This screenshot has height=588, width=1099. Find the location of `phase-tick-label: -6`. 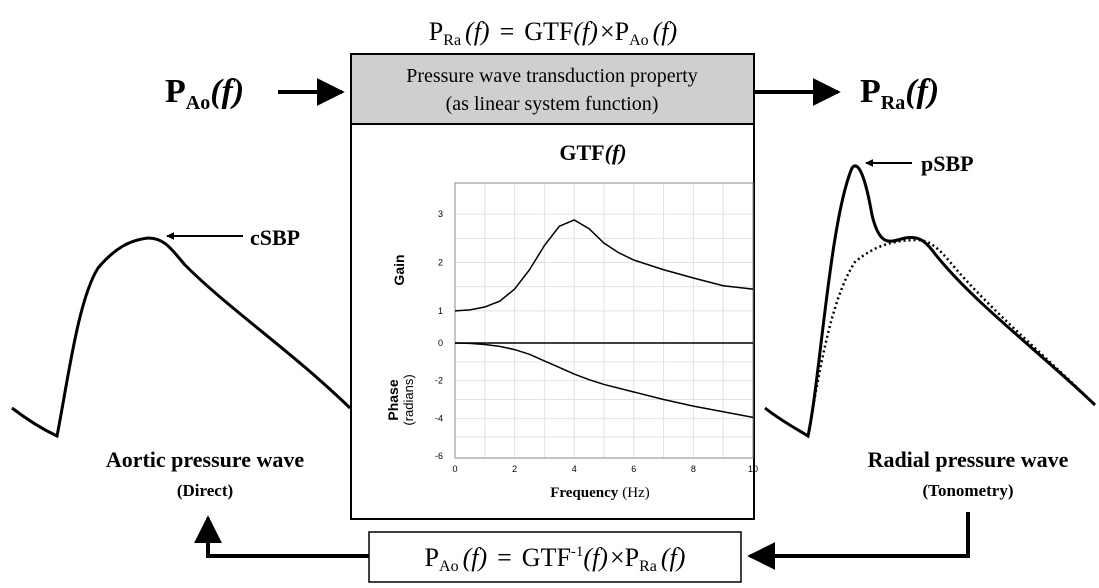

phase-tick-label: -6 is located at coordinates (439, 456).